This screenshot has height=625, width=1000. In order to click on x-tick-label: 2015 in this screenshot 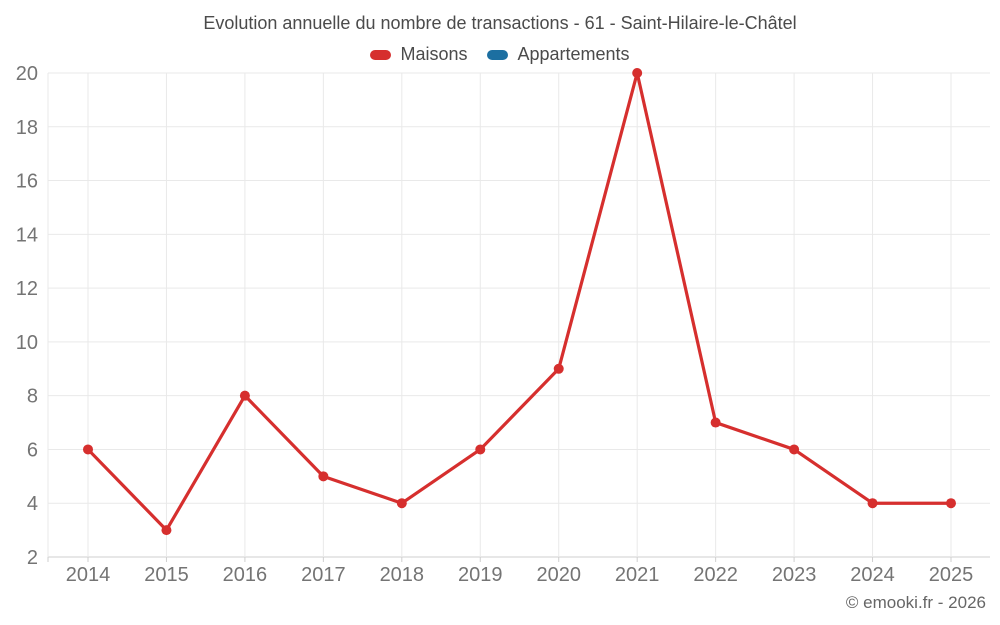, I will do `click(166, 575)`.